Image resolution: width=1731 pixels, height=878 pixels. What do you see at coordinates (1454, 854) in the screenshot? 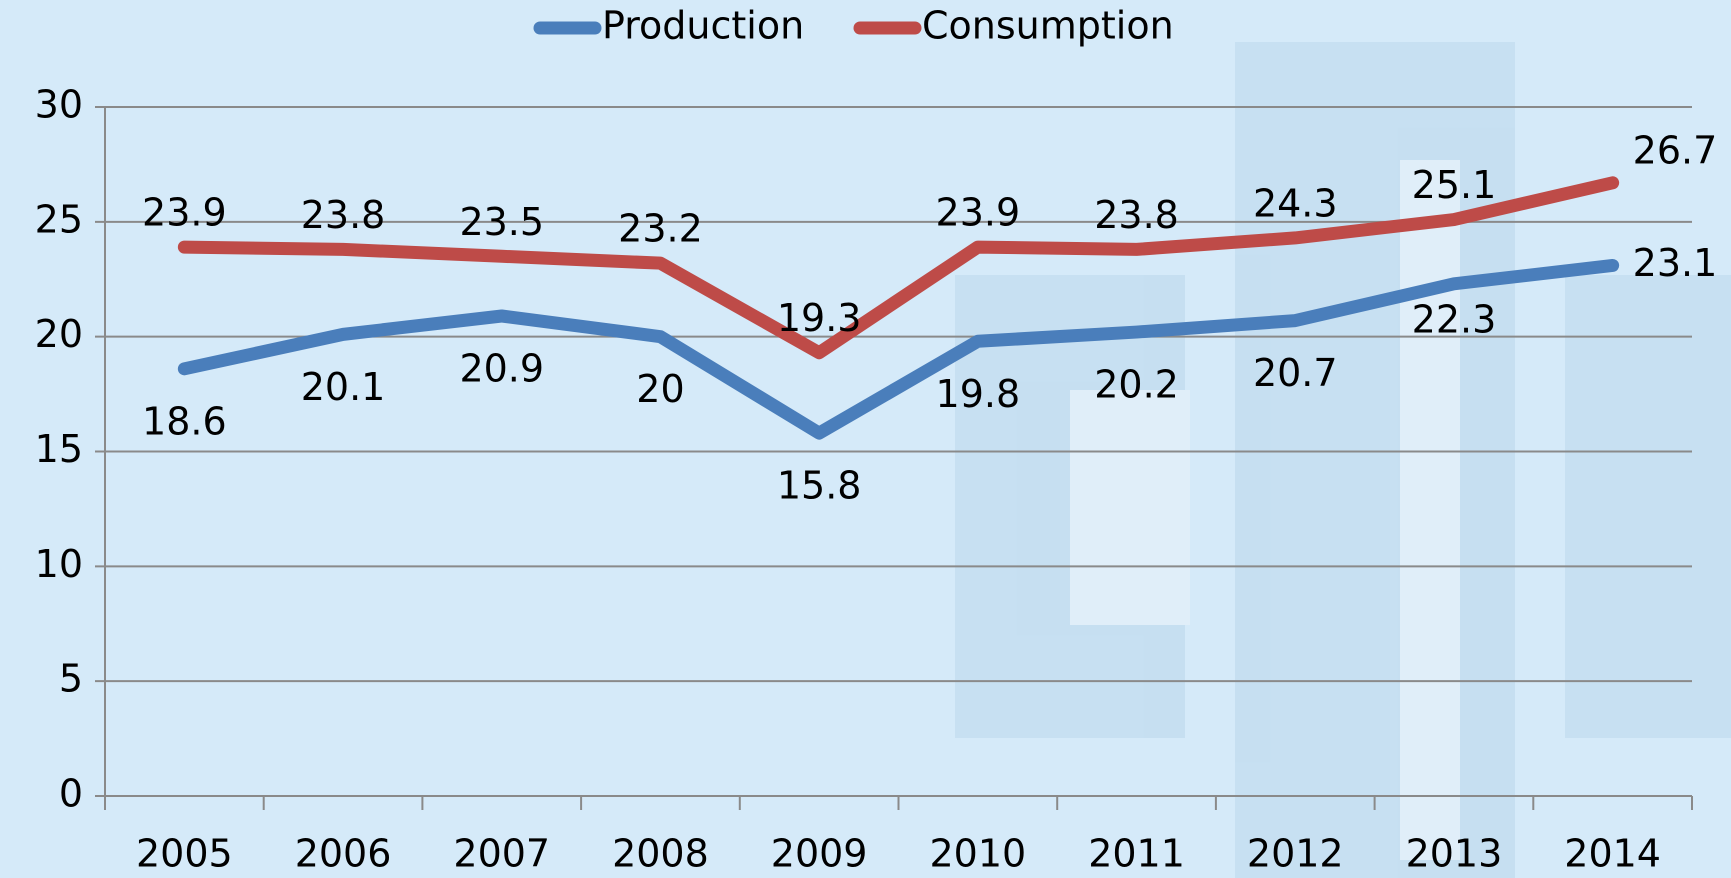
I see `x-tick-label: 2013` at bounding box center [1454, 854].